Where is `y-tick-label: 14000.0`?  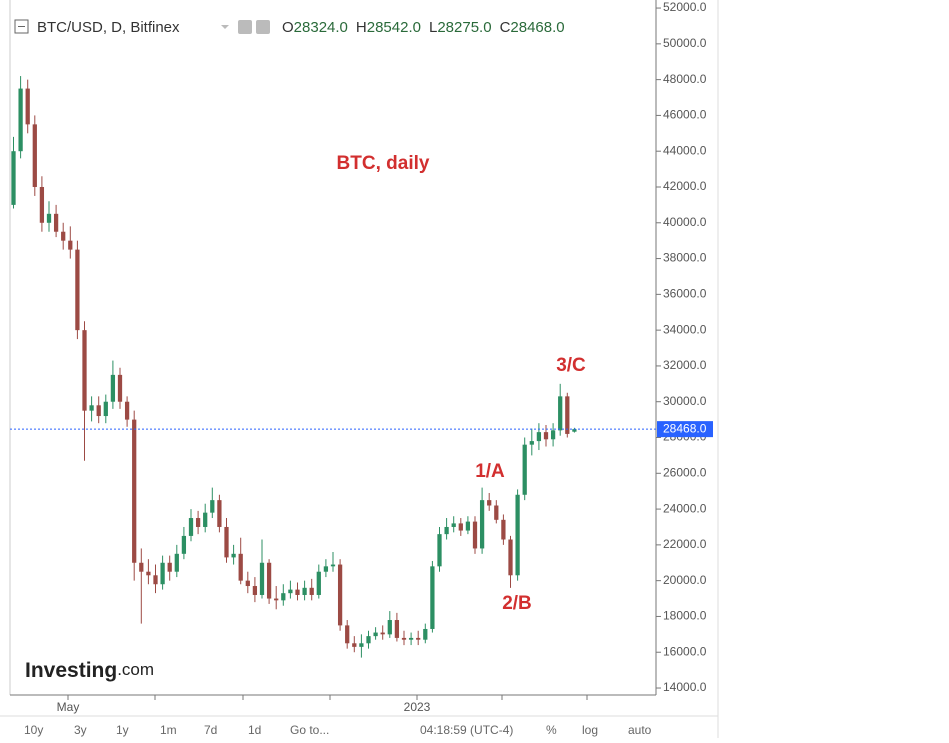
y-tick-label: 14000.0 is located at coordinates (685, 687).